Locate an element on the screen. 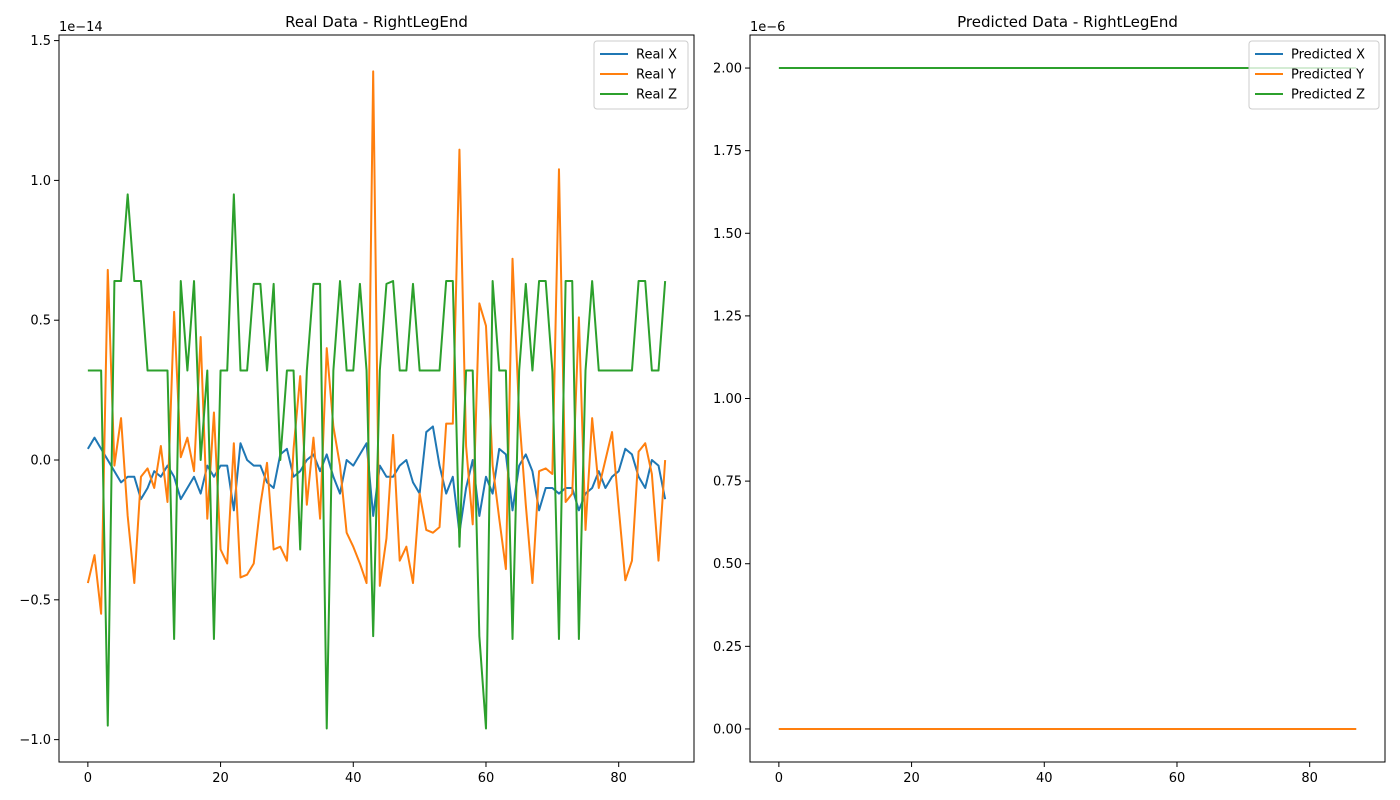 This screenshot has width=1400, height=800. legend-label: Real X is located at coordinates (656, 55).